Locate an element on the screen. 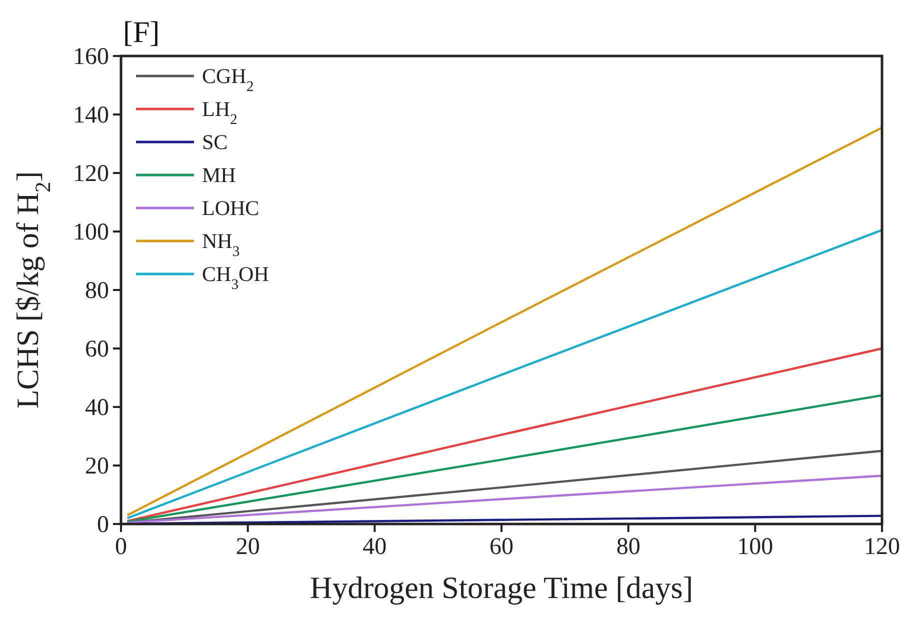 The width and height of the screenshot is (914, 626). x-tick-label: 0 is located at coordinates (121, 547).